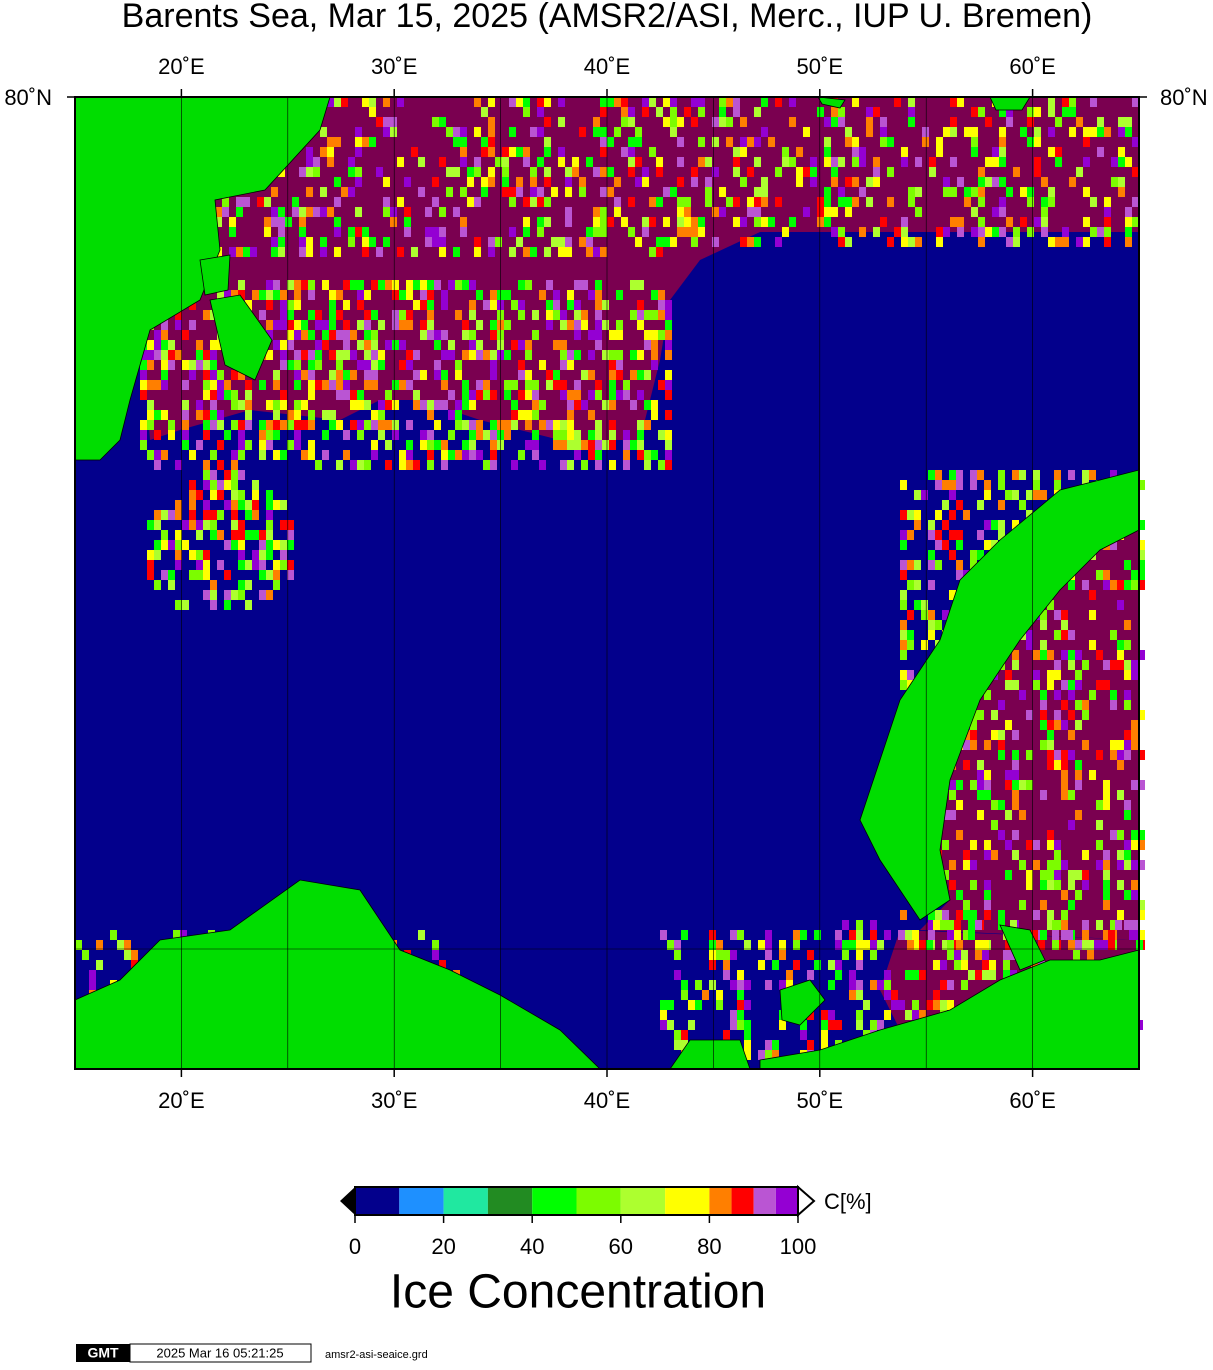  What do you see at coordinates (377, 1201) in the screenshot?
I see `colorbar-bin` at bounding box center [377, 1201].